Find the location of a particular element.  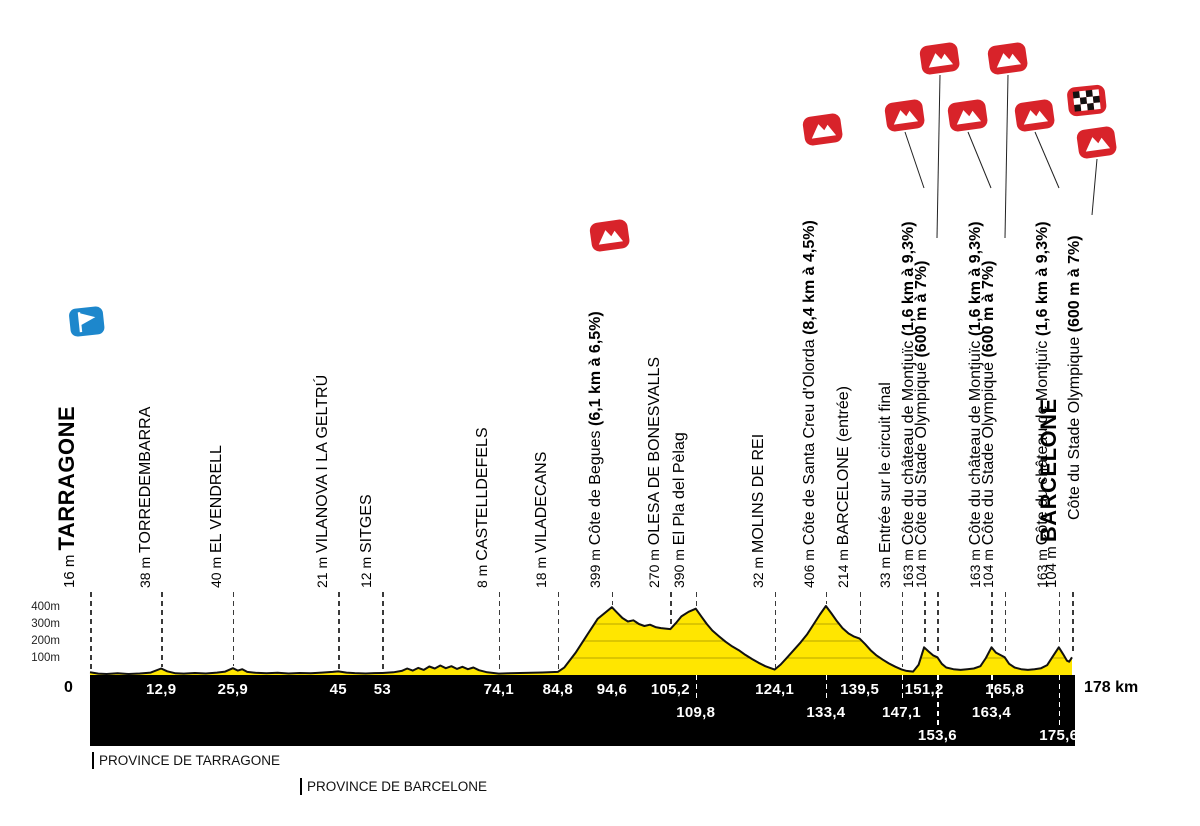

distance-marker: 133,4 is located at coordinates (826, 712).